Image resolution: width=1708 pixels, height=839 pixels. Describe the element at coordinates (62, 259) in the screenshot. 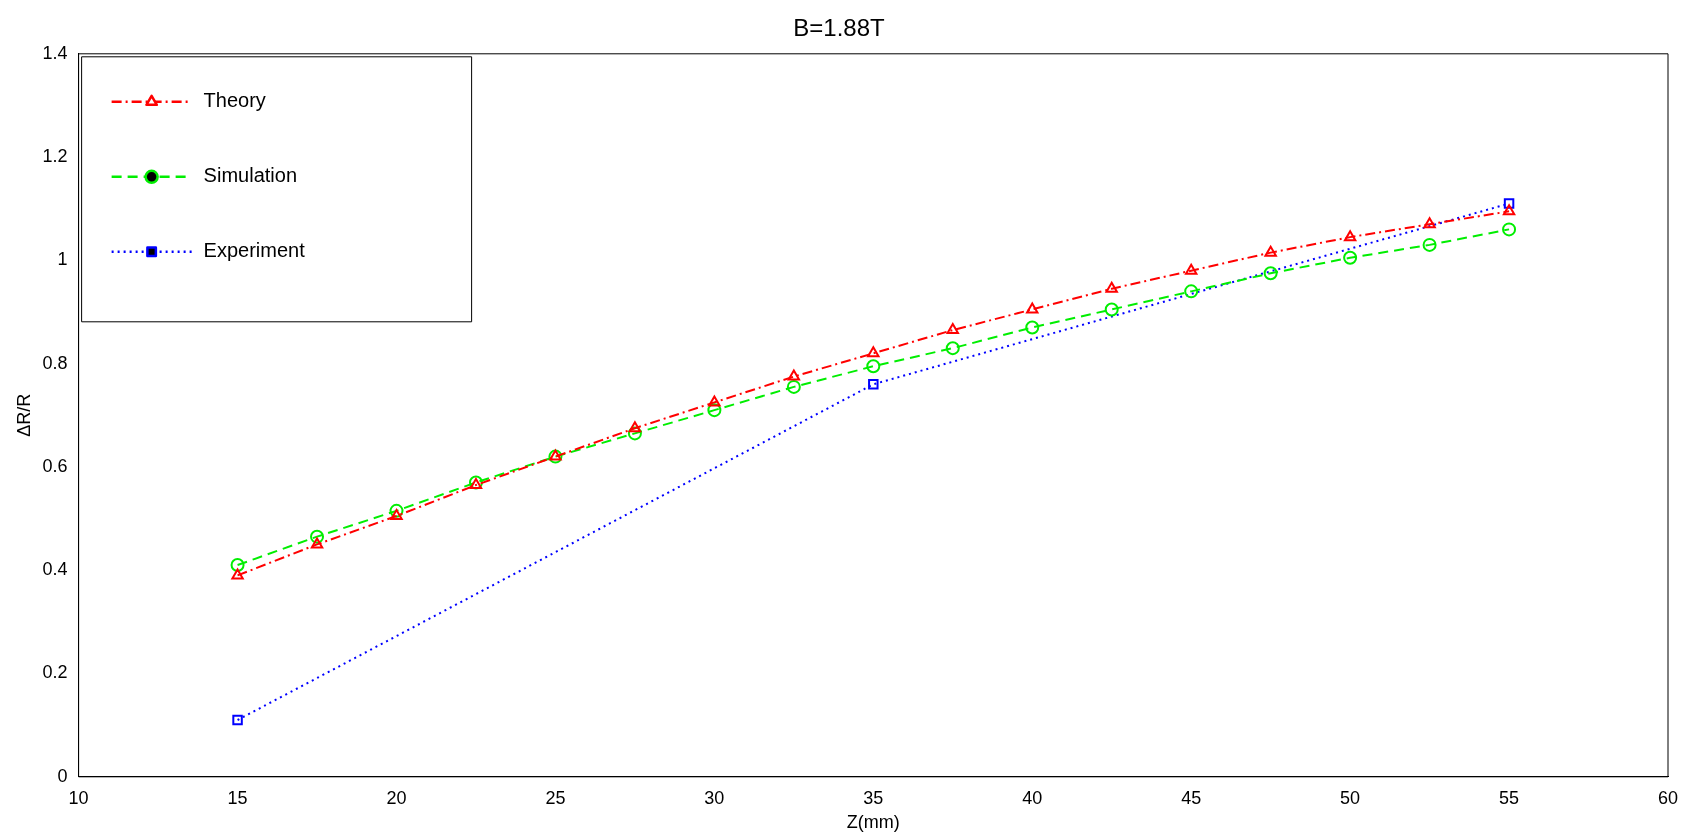

I see `y-tick-label: 1` at that location.